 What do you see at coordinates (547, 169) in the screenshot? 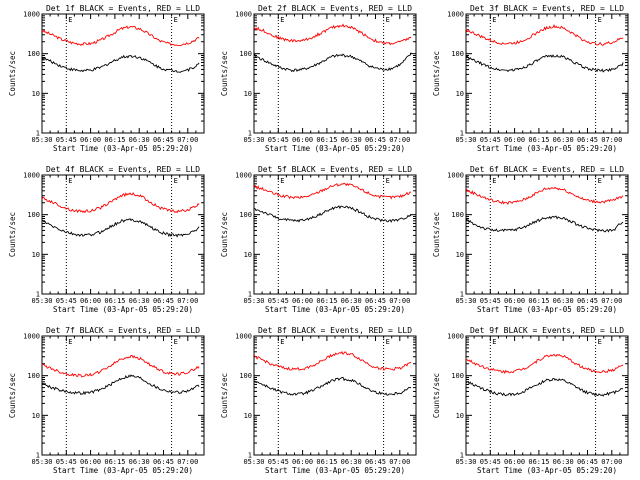
I see `chart-title: Det 6f BLACK = Events, RED = LLD` at bounding box center [547, 169].